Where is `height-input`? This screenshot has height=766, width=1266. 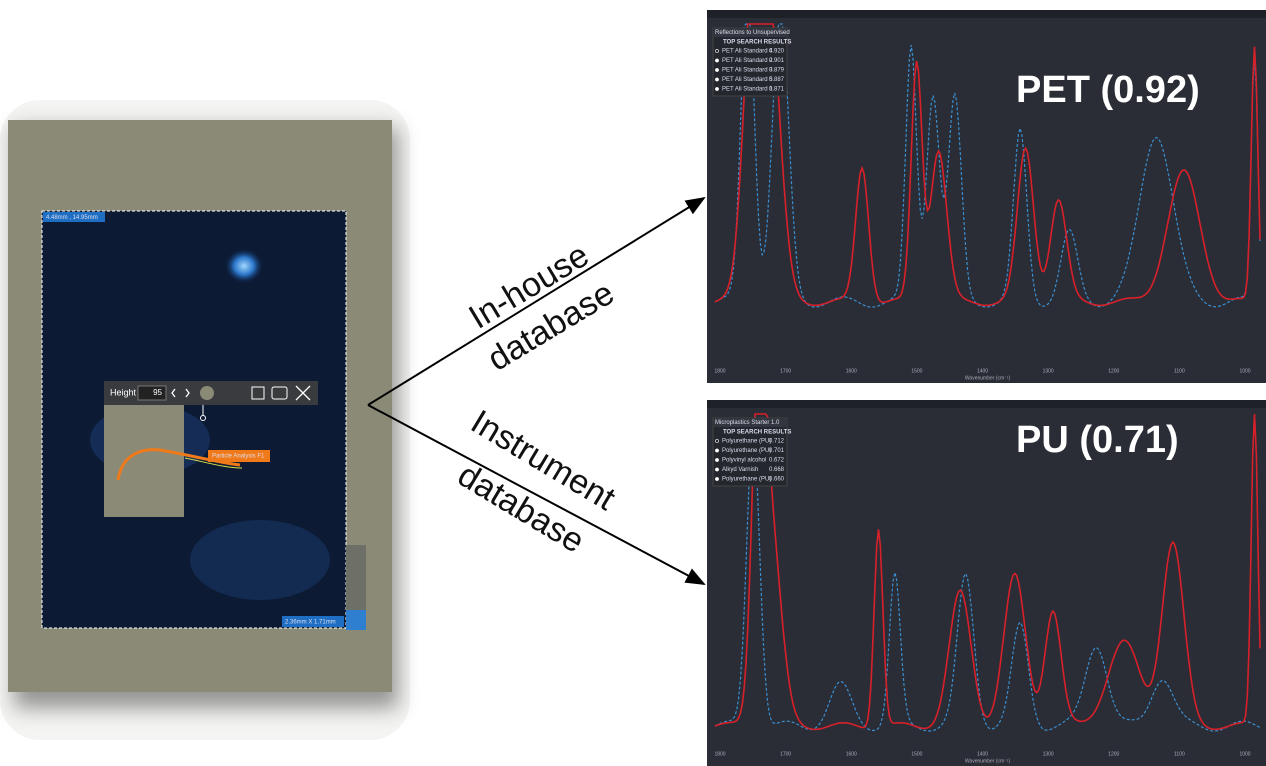
height-input is located at coordinates (152, 393).